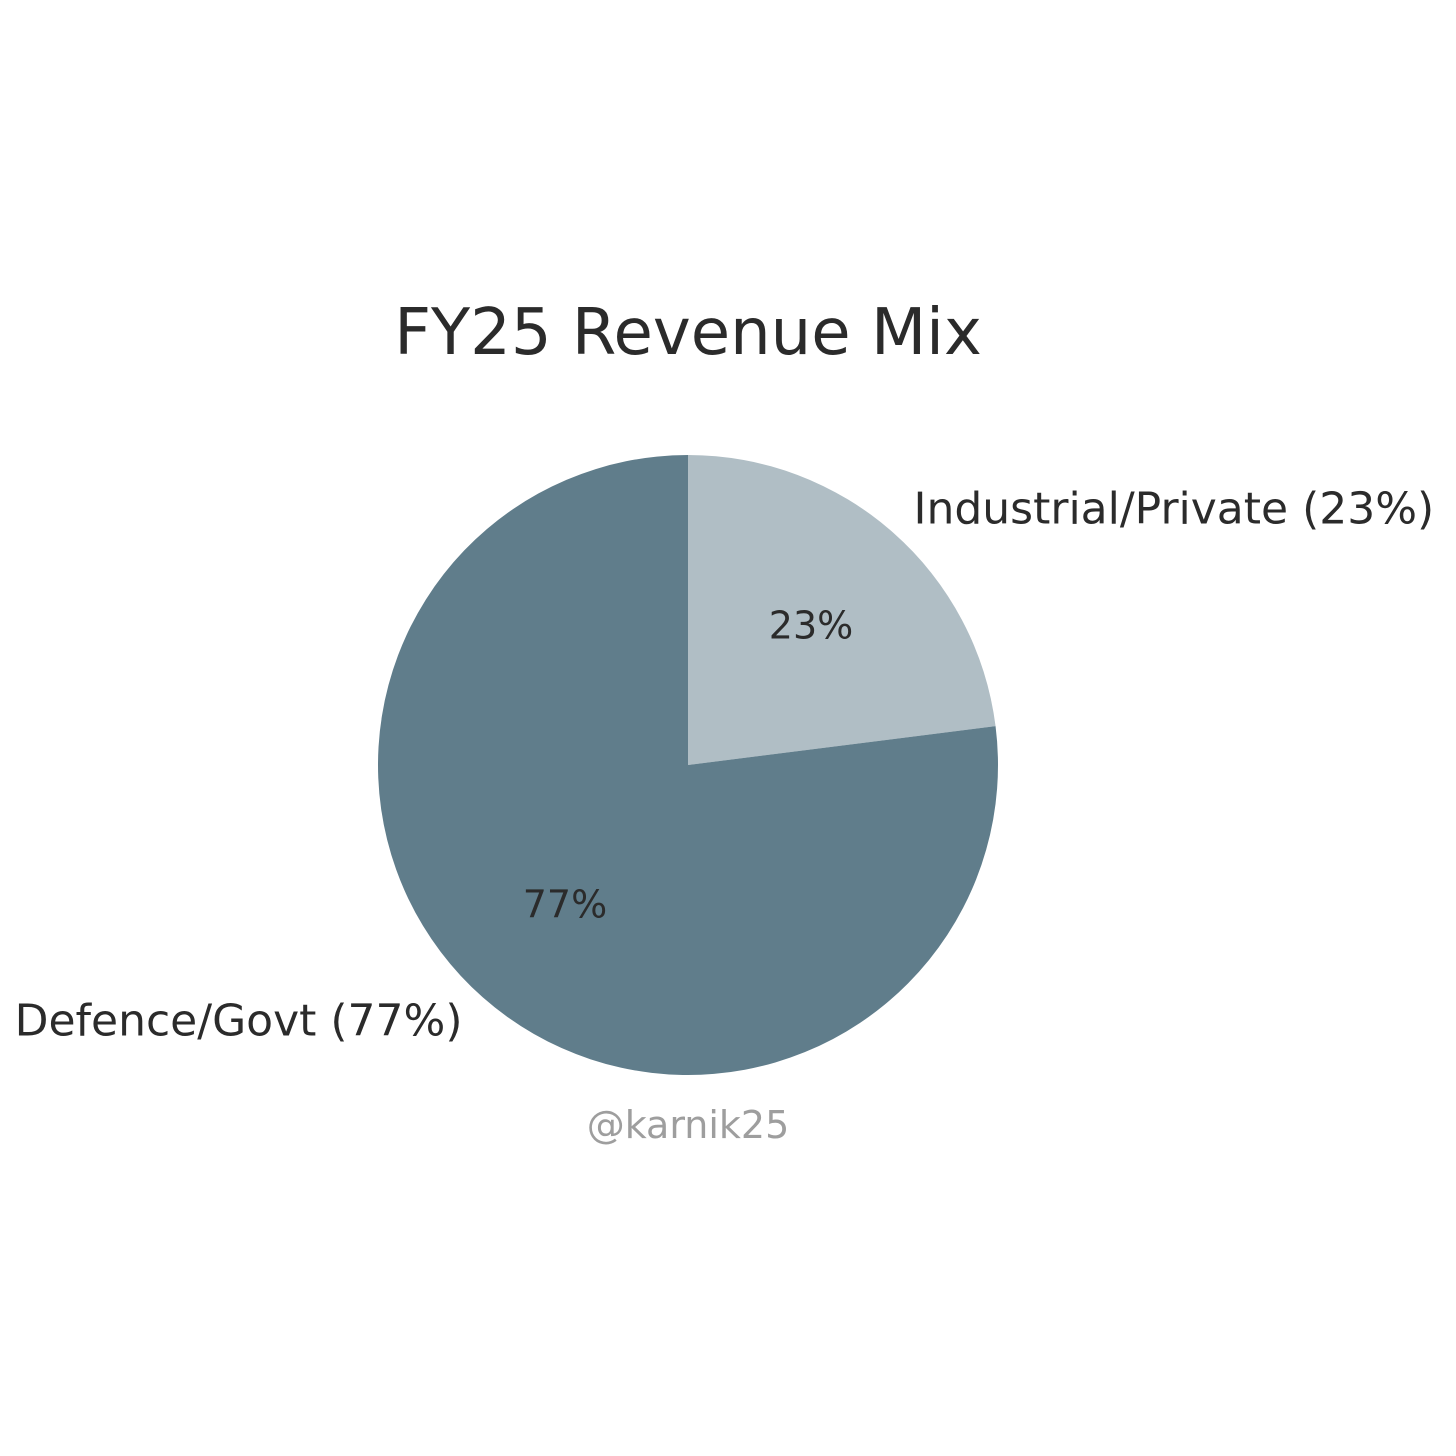  Describe the element at coordinates (565, 905) in the screenshot. I see `pie-percent-label: 77%` at that location.